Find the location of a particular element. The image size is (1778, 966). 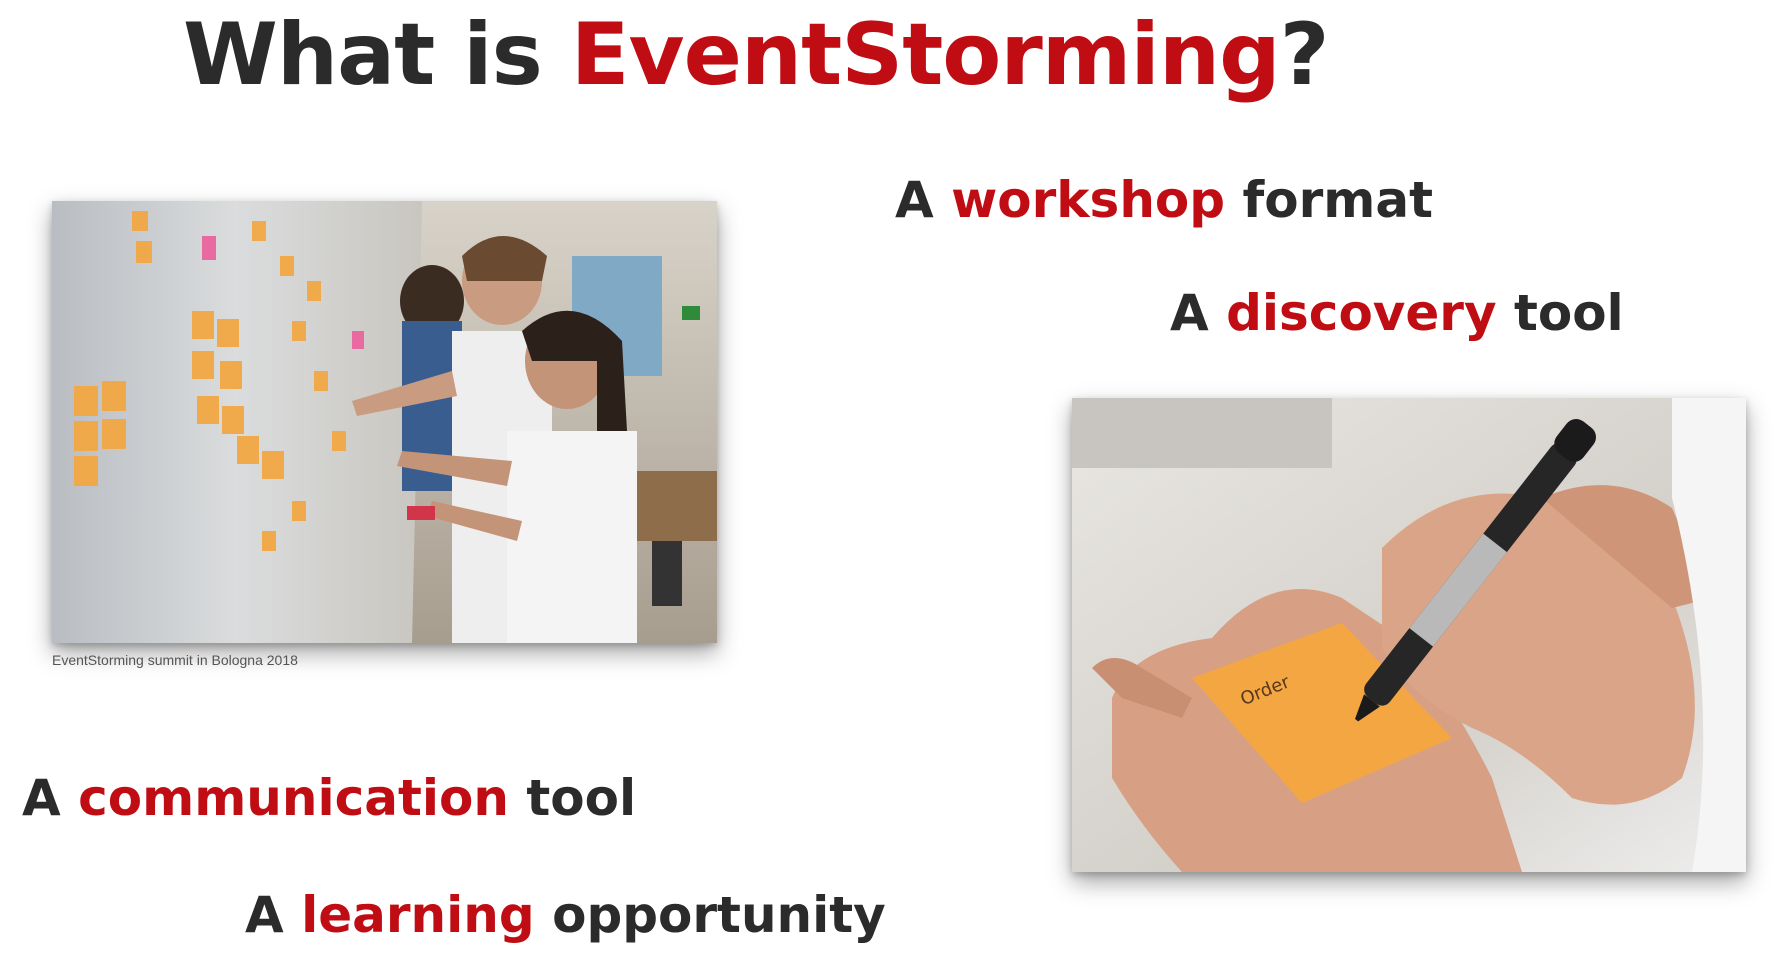

phrase-highlight: learning is located at coordinates (418, 915).